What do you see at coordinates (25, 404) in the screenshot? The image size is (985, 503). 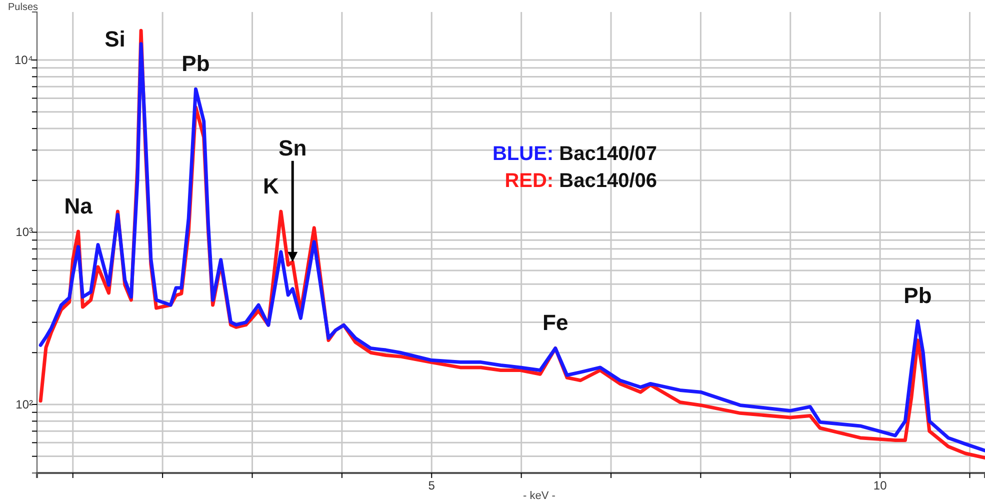 I see `y-tick-label: 10²` at bounding box center [25, 404].